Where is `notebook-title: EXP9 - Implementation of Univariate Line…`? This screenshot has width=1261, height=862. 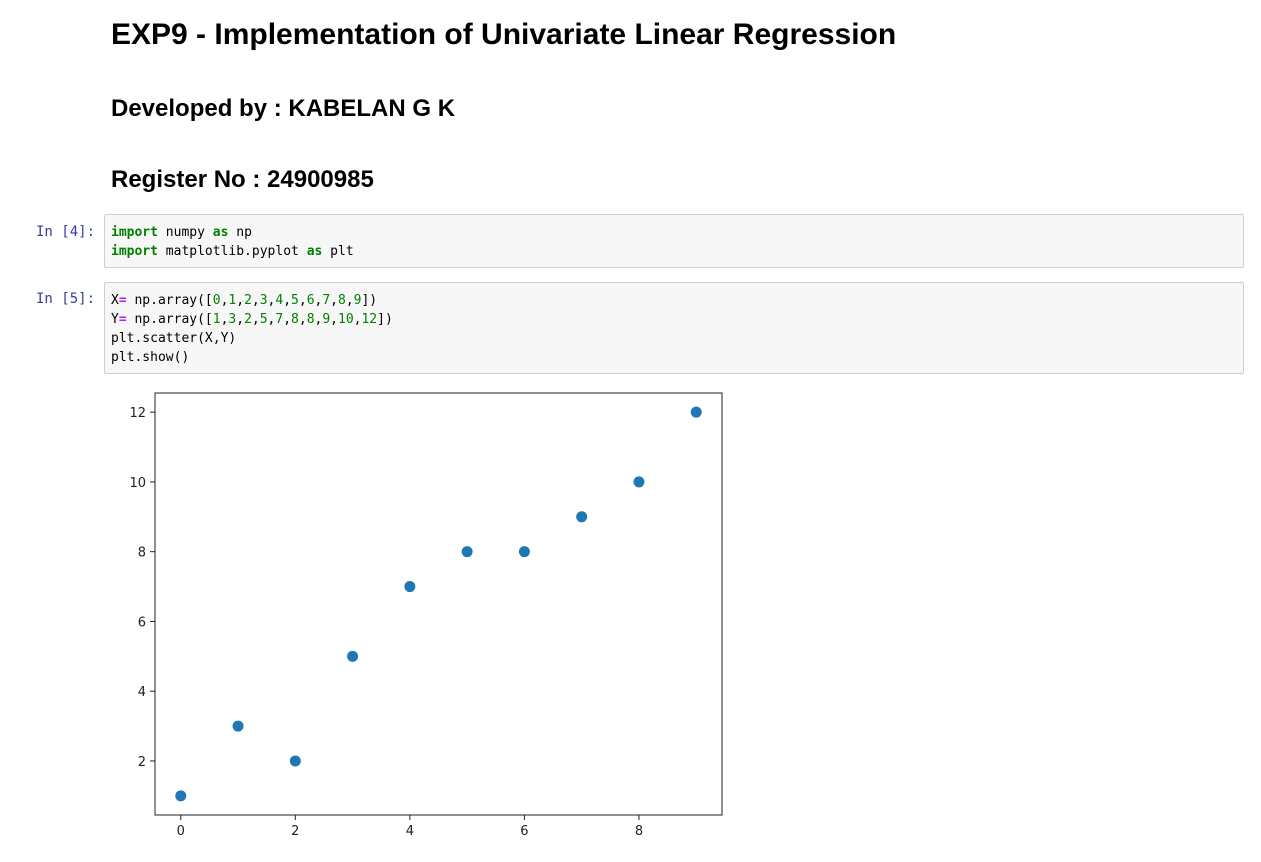 notebook-title: EXP9 - Implementation of Univariate Line… is located at coordinates (504, 34).